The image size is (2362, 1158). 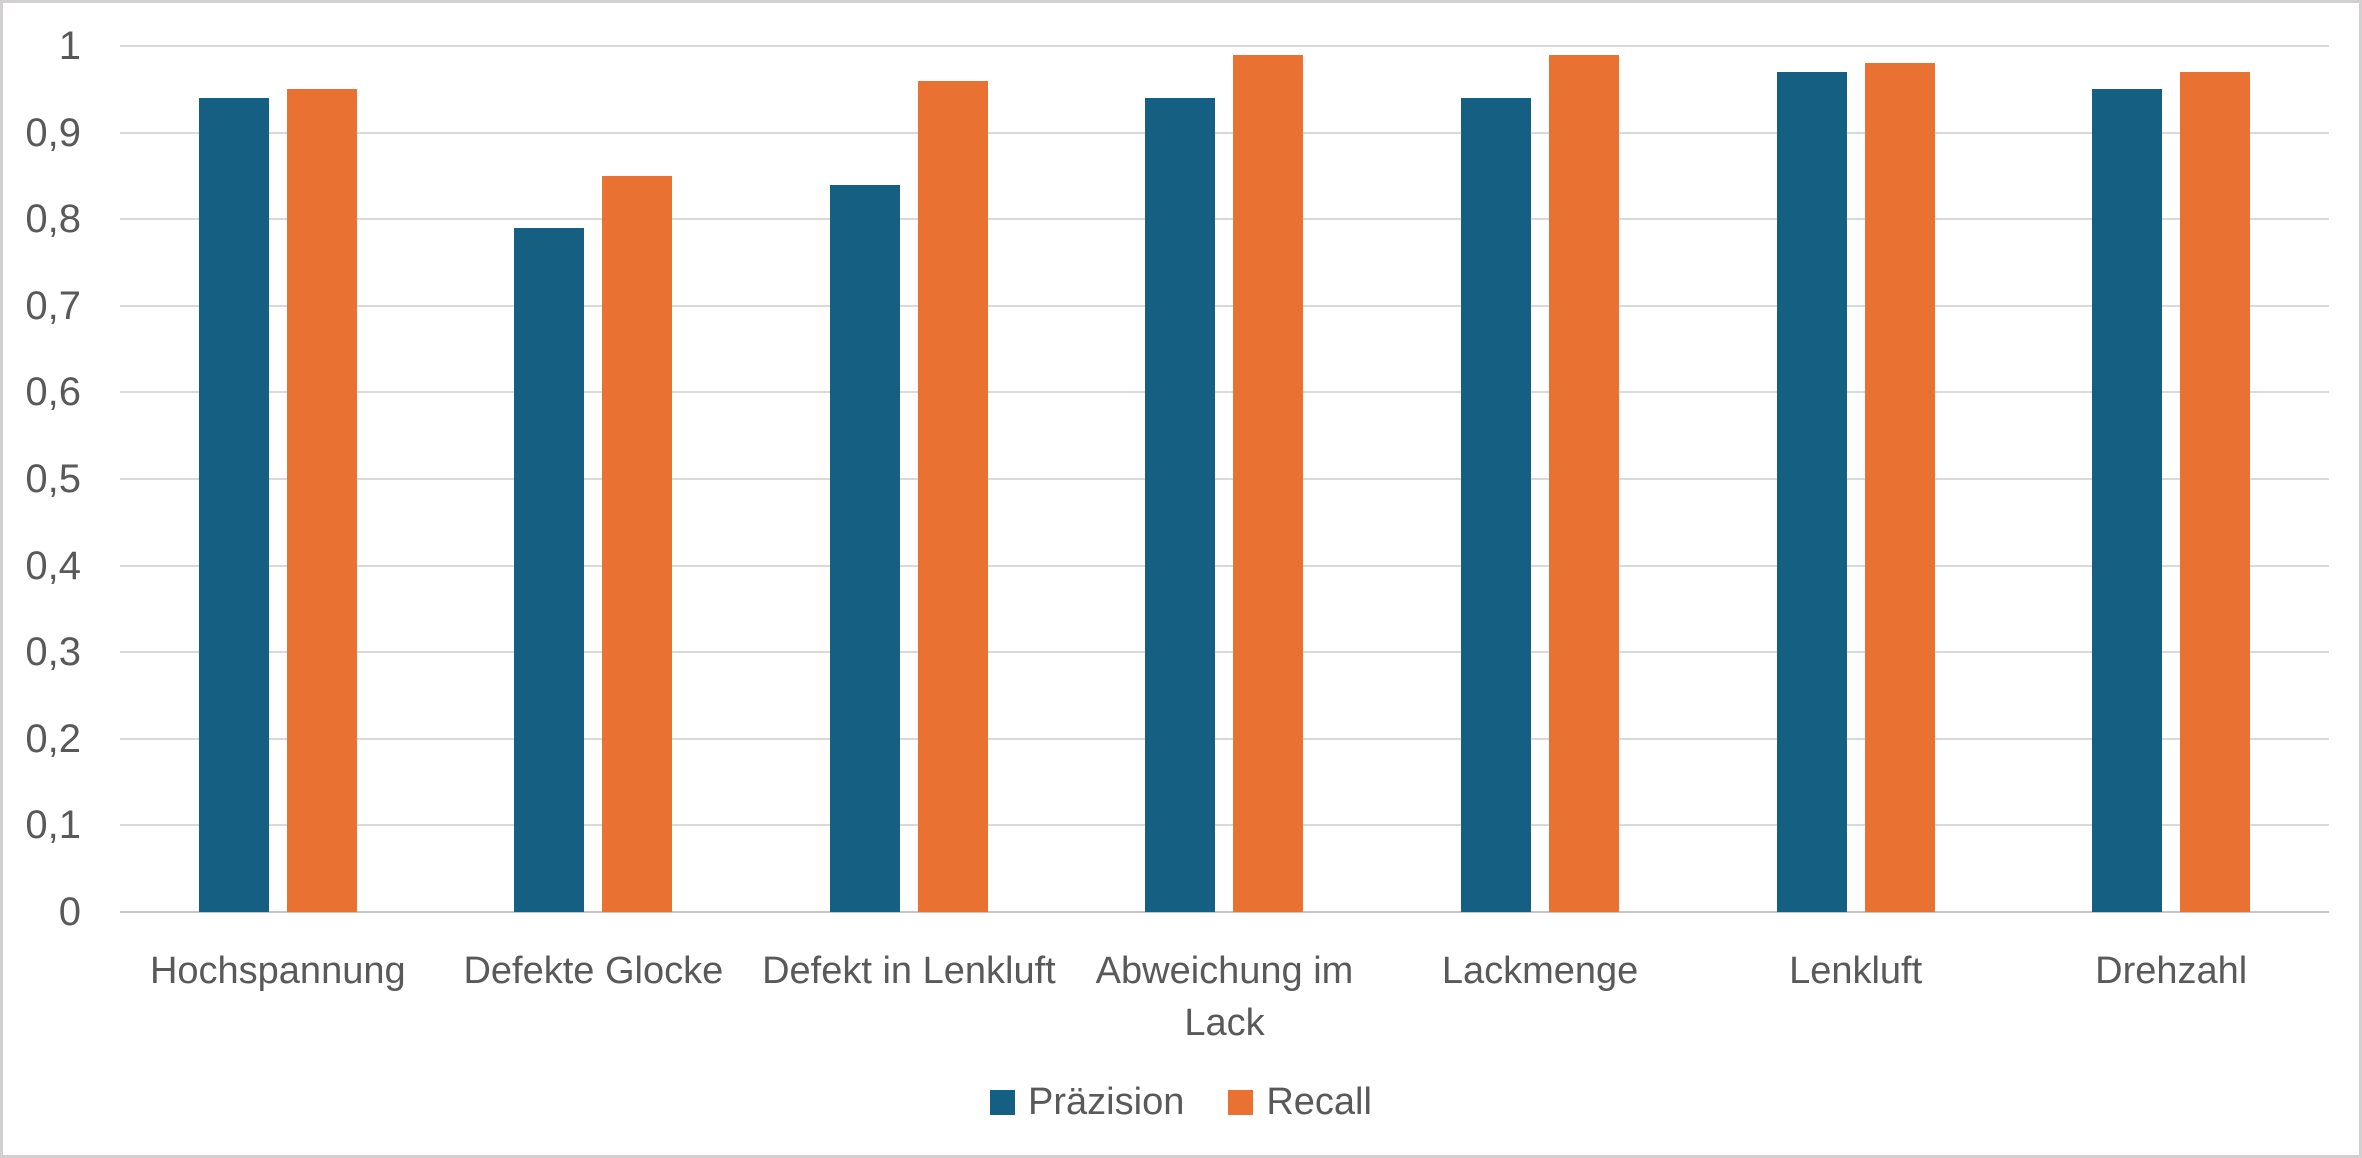 I want to click on category-label: Defekt in Lenkluft, so click(x=909, y=971).